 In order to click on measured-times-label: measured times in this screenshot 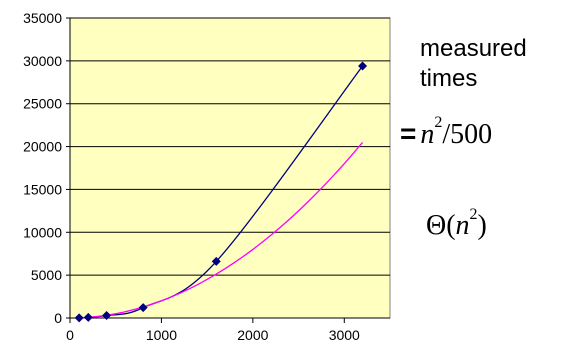, I will do `click(473, 64)`.